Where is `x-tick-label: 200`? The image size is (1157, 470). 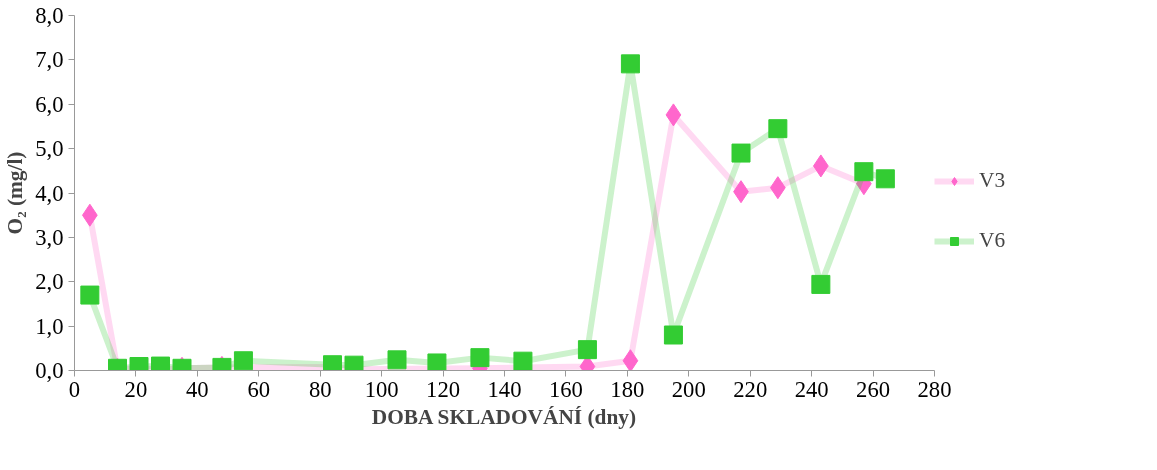 x-tick-label: 200 is located at coordinates (688, 389).